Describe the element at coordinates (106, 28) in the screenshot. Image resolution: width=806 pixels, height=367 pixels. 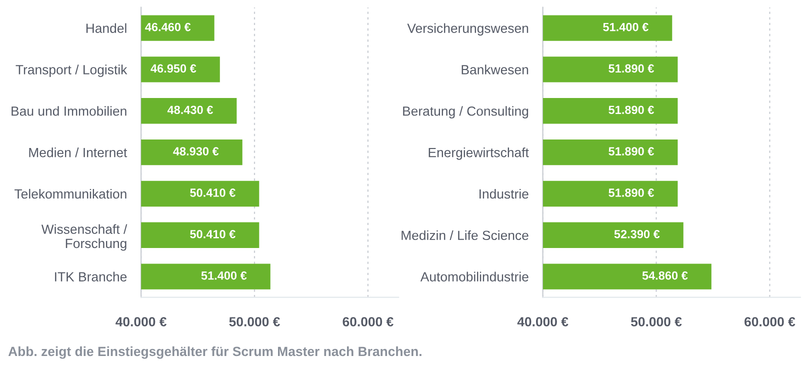
I see `y-tick-label: Handel` at that location.